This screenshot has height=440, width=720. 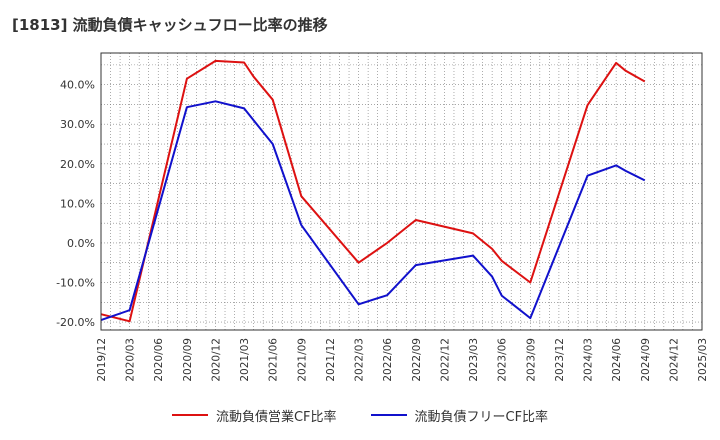 What do you see at coordinates (131, 360) in the screenshot?
I see `x-tick-label: 2020/03` at bounding box center [131, 360].